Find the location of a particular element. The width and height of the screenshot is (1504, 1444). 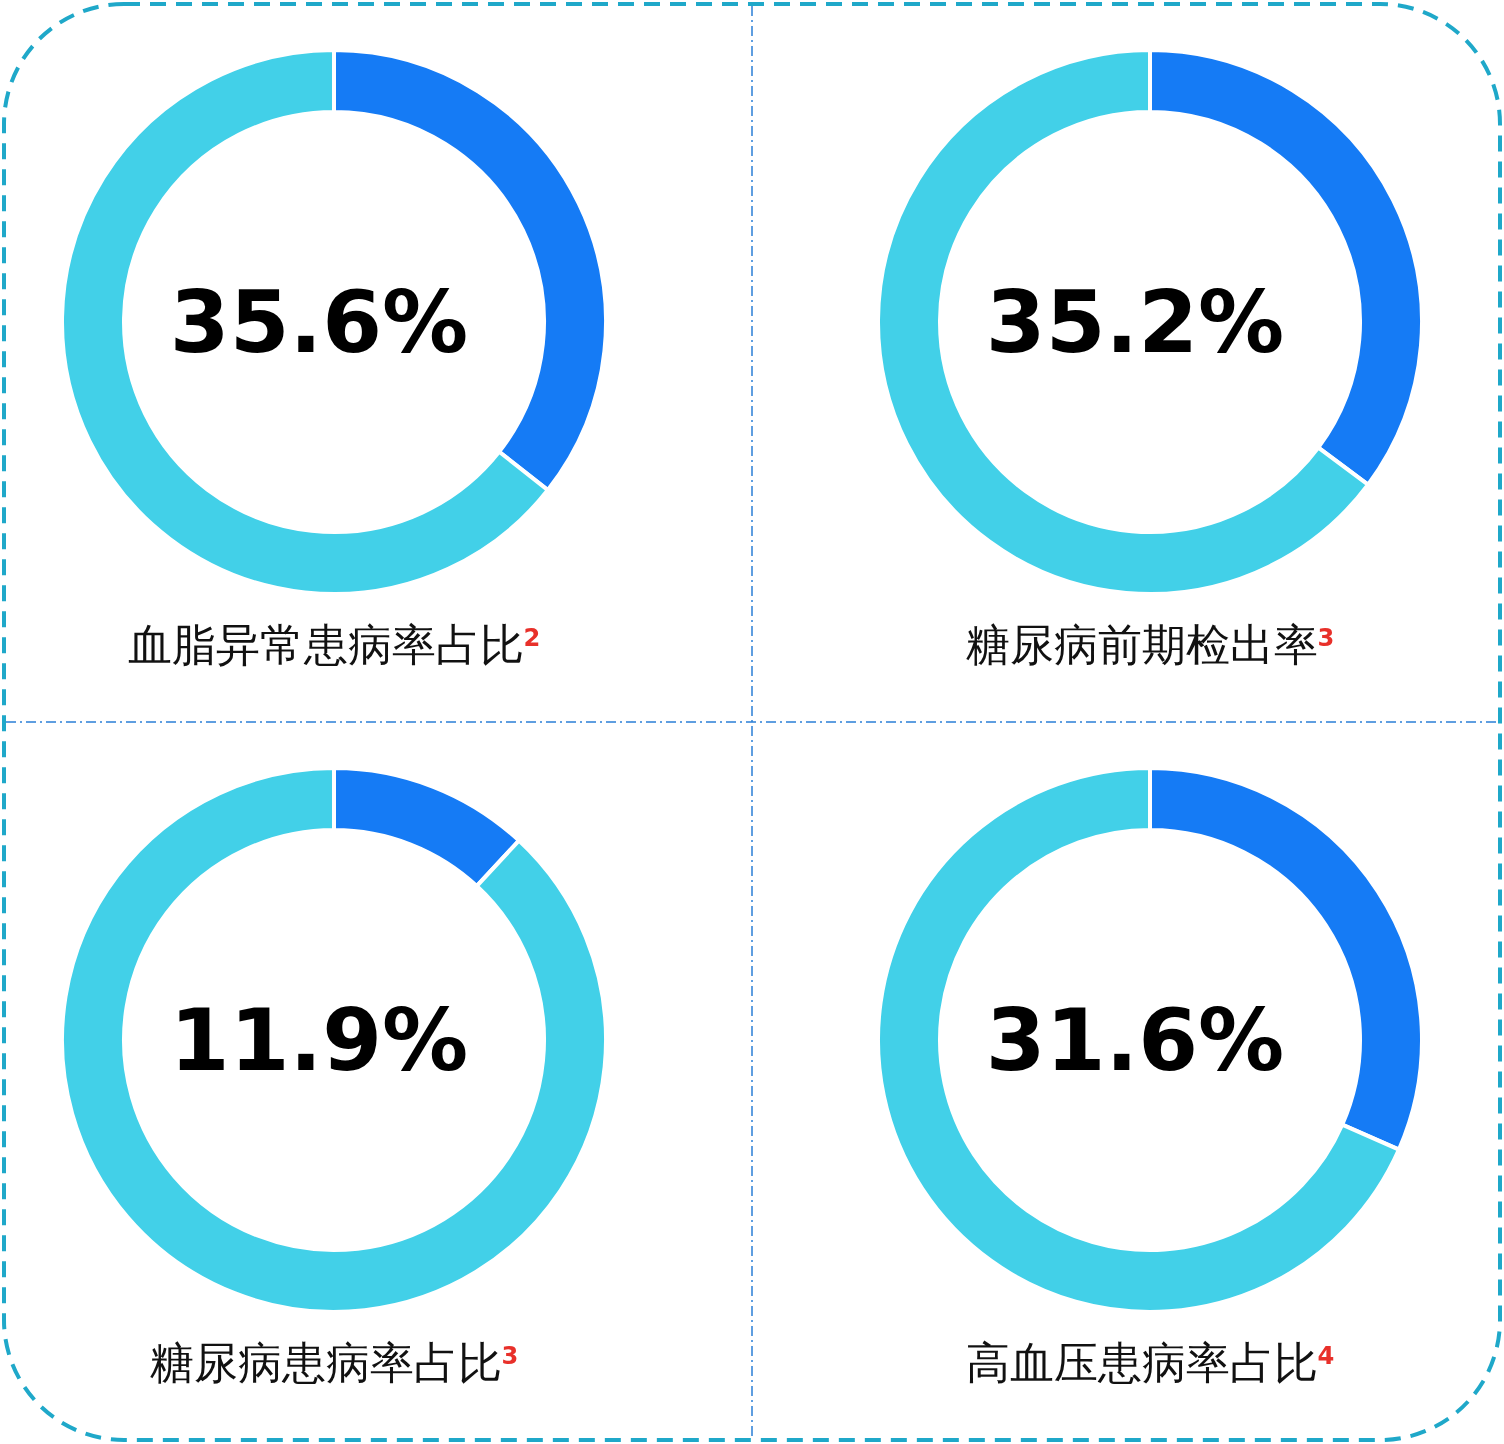

text: 35.6% is located at coordinates (319, 322).